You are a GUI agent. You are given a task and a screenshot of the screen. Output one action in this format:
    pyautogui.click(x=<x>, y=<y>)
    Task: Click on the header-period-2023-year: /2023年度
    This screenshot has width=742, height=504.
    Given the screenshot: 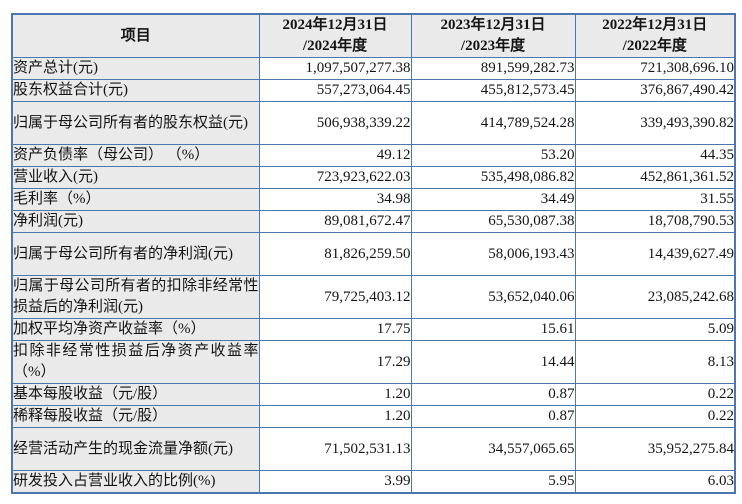 What is the action you would take?
    pyautogui.click(x=493, y=46)
    